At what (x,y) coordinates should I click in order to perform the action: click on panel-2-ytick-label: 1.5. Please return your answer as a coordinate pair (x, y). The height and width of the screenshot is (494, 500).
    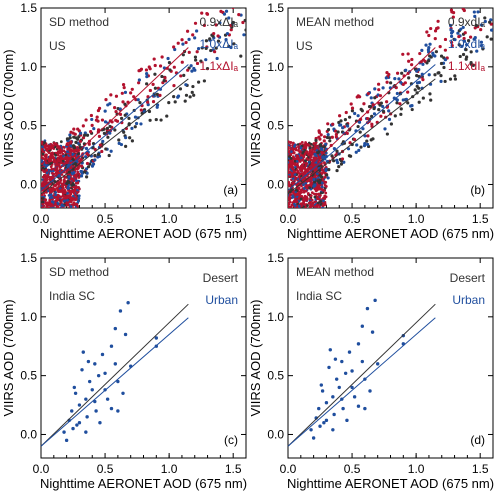
    Looking at the image, I should click on (28, 258).